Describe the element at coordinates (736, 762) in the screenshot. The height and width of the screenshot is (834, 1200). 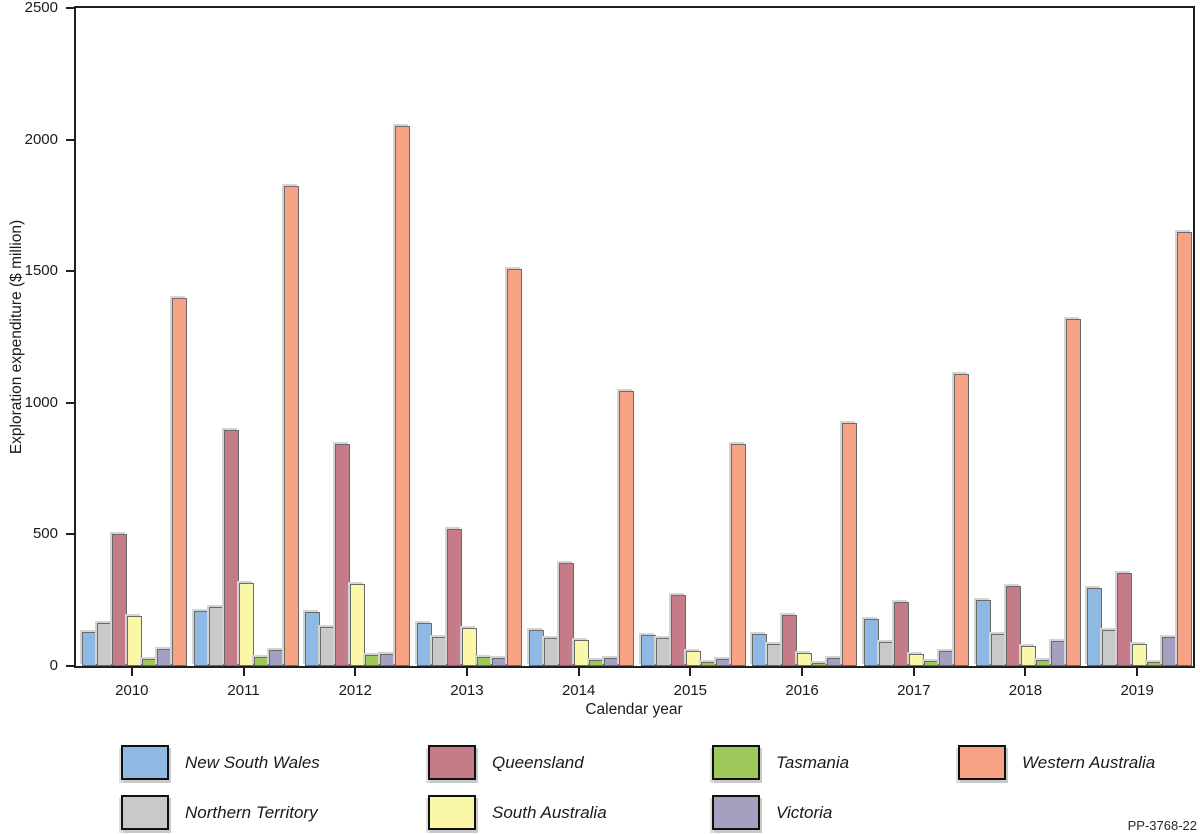
I see `legend-swatch-tasmania` at that location.